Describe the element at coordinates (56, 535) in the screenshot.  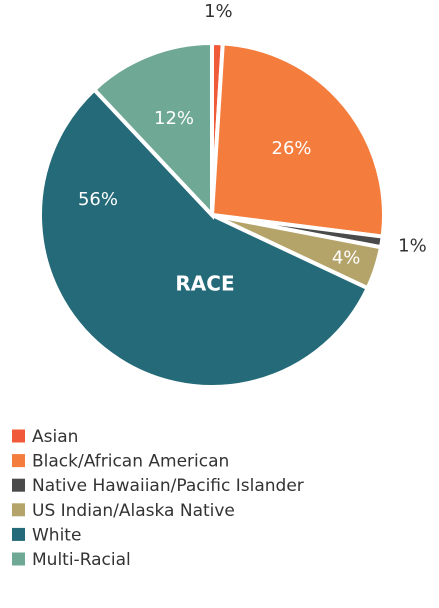
I see `legend-label: White` at that location.